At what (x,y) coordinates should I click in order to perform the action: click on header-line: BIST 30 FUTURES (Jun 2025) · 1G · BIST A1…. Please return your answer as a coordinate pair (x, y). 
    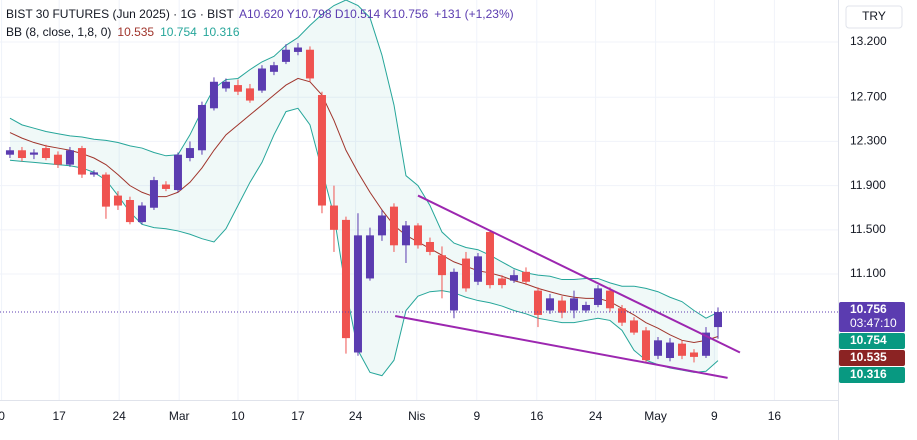
    Looking at the image, I should click on (260, 14).